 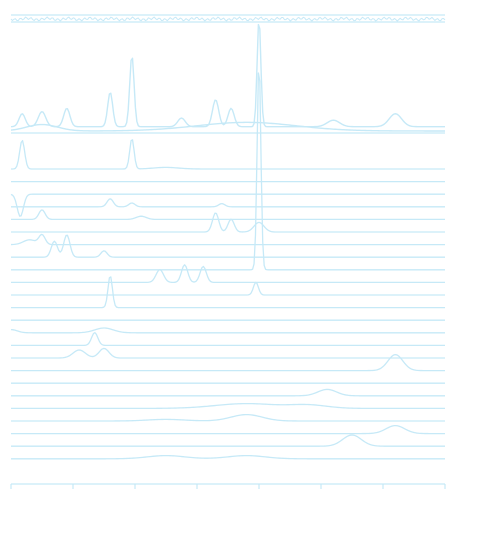 What do you see at coordinates (228, 486) in the screenshot?
I see `x-axis` at bounding box center [228, 486].